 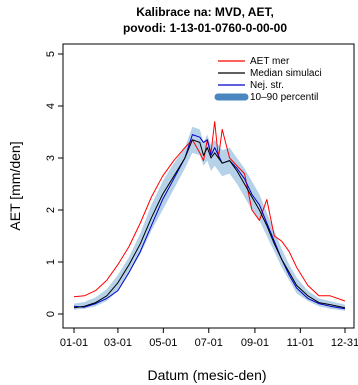 I want to click on y-tick-label: 4, so click(x=51, y=106).